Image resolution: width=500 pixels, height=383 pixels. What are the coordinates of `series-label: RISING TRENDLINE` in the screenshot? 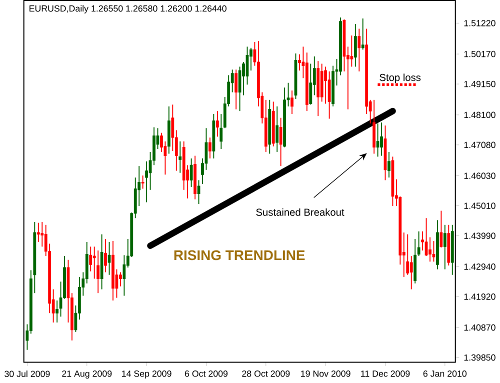 It's located at (239, 255).